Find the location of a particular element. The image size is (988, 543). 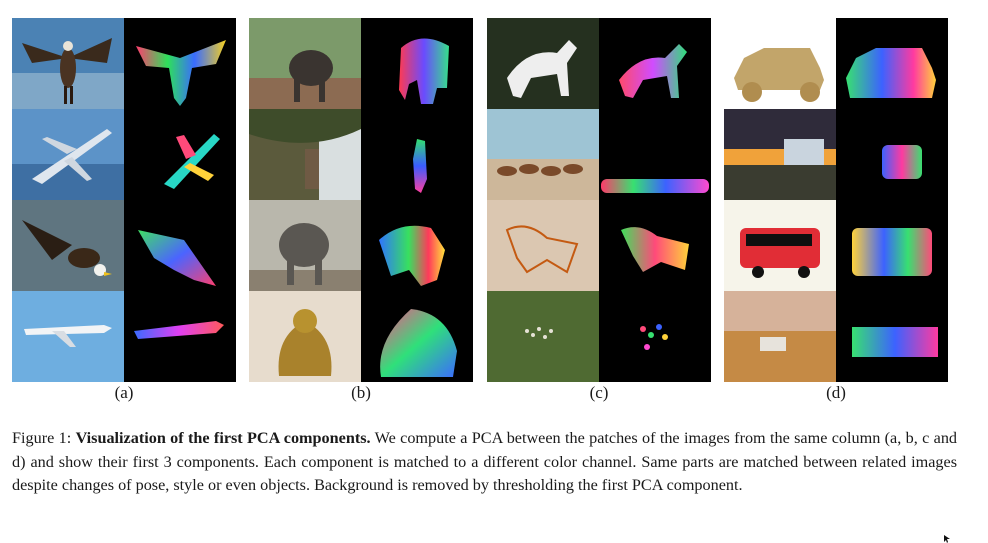

caption-label: Figure 1: is located at coordinates (42, 438).